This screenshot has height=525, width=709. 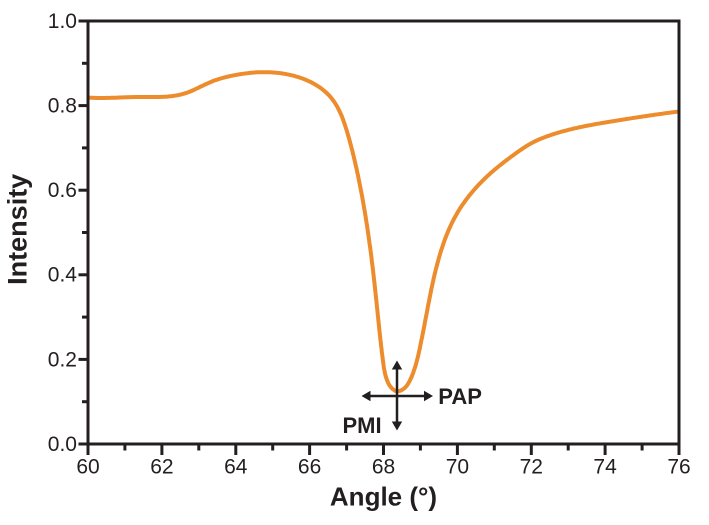 What do you see at coordinates (236, 467) in the screenshot?
I see `svg-text: 64` at bounding box center [236, 467].